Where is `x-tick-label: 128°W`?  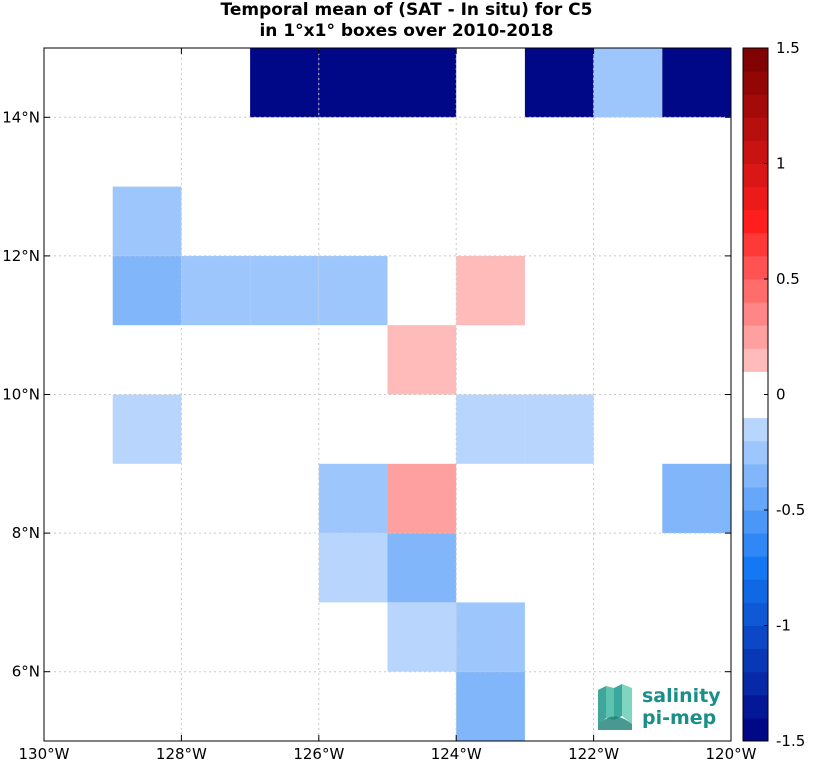 x-tick-label: 128°W is located at coordinates (181, 754).